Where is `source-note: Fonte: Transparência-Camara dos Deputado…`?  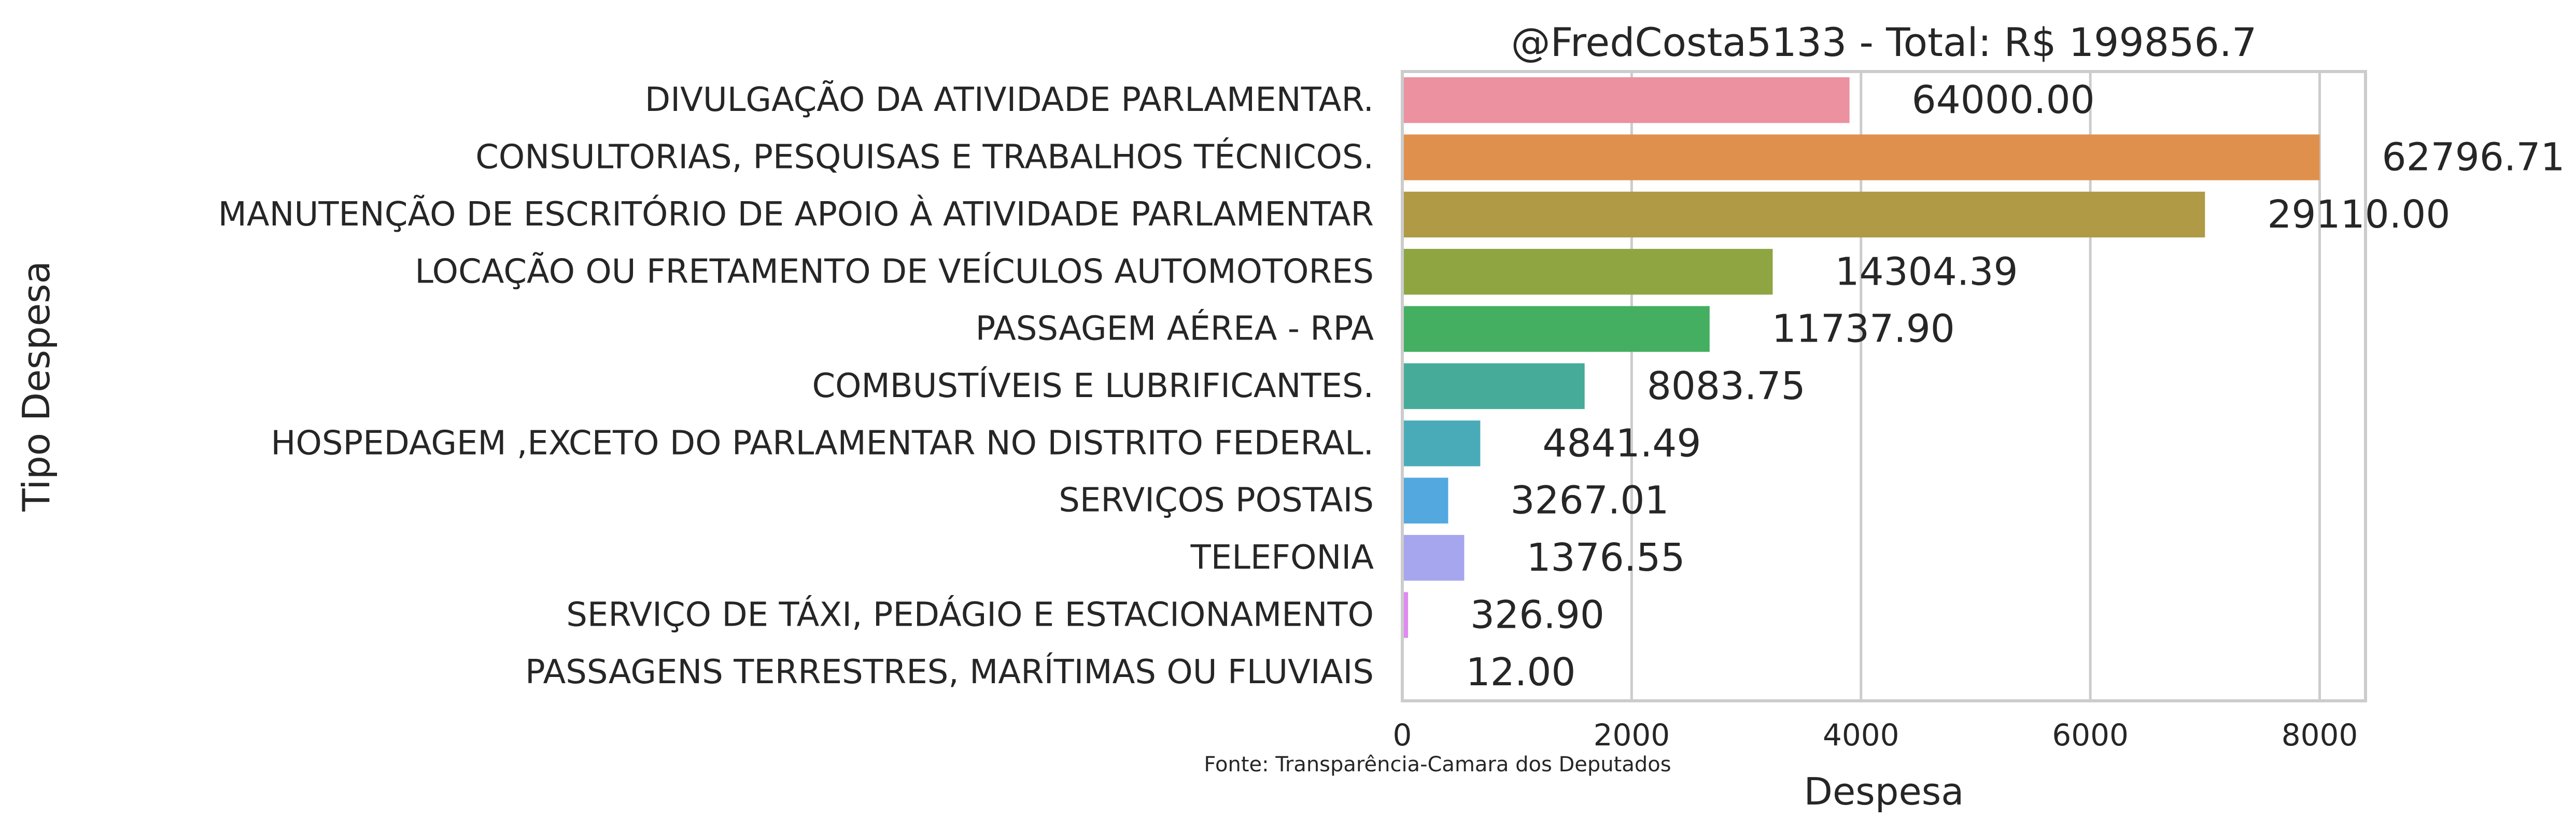
source-note: Fonte: Transparência-Camara dos Deputado… is located at coordinates (1437, 764).